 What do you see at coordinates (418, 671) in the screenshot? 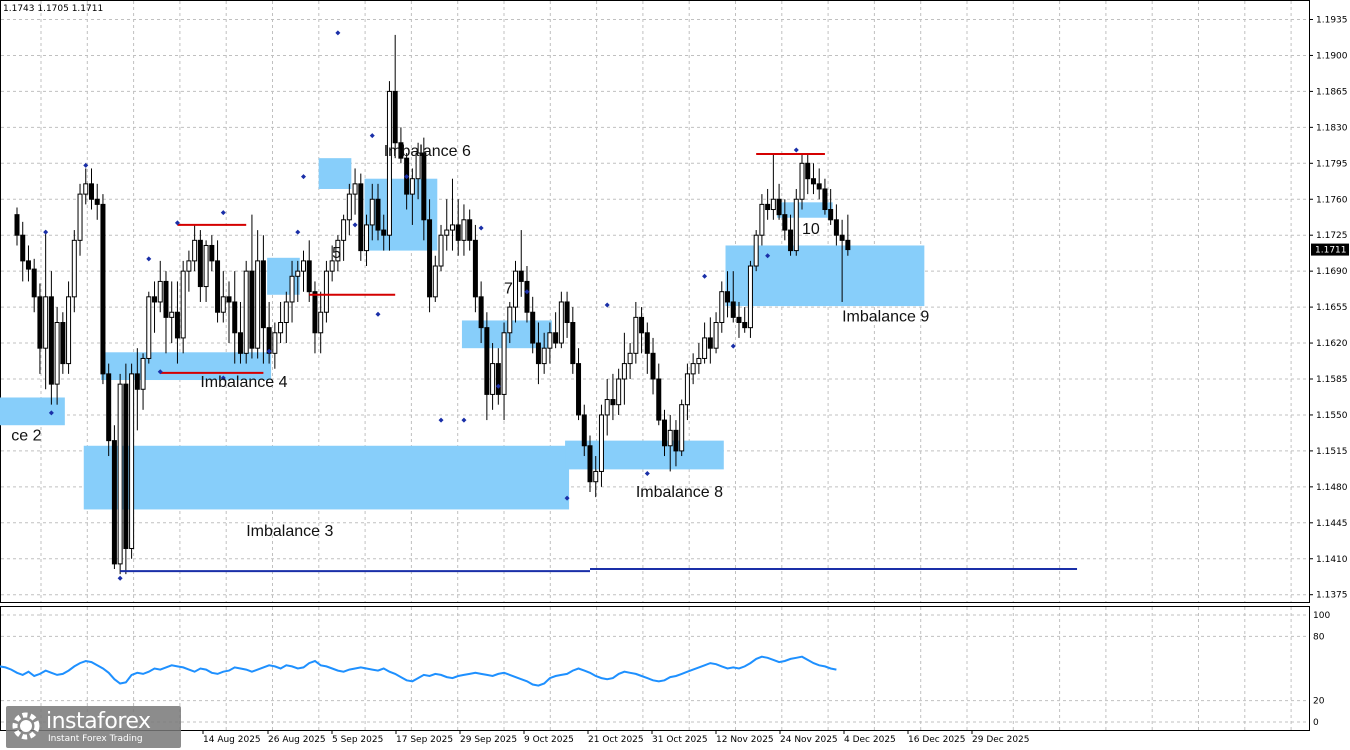
I see `oscillator-line` at bounding box center [418, 671].